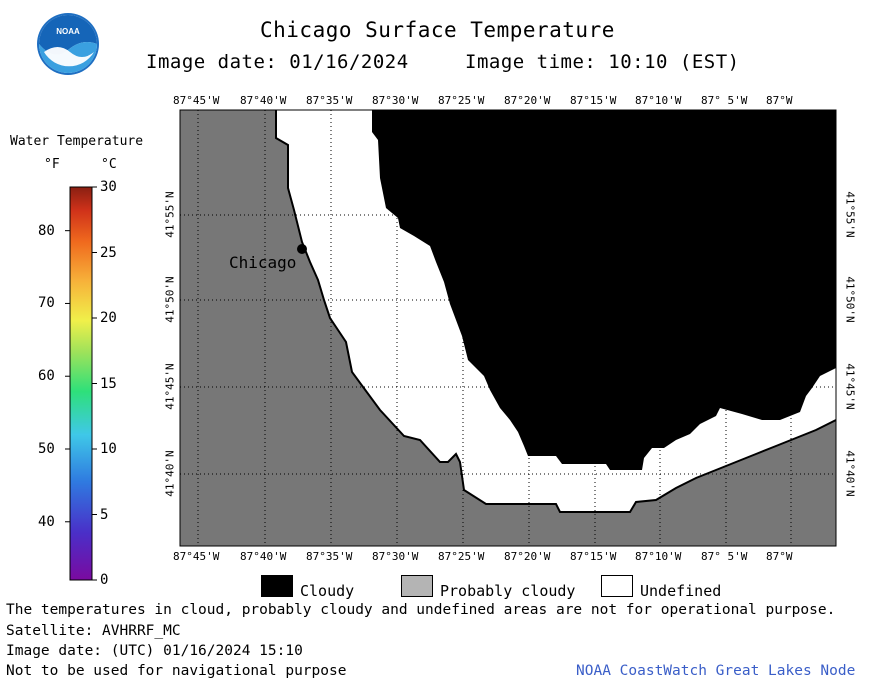 This screenshot has height=687, width=876. I want to click on top-lon-label: 87° 5'W, so click(724, 100).